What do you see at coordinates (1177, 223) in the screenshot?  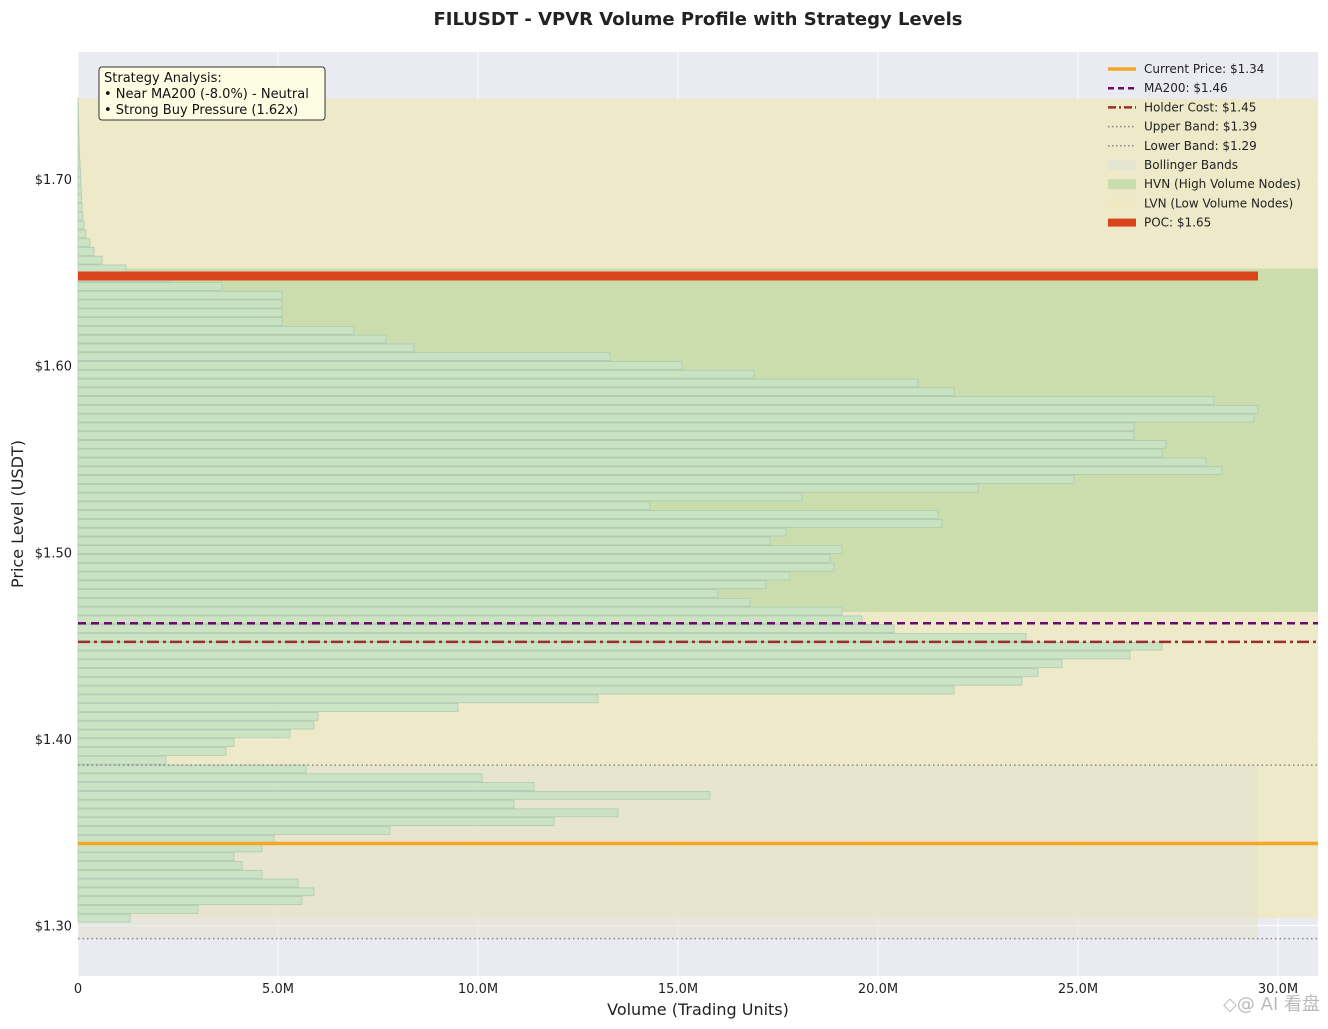 I see `legend-label: POC: $1.65` at bounding box center [1177, 223].